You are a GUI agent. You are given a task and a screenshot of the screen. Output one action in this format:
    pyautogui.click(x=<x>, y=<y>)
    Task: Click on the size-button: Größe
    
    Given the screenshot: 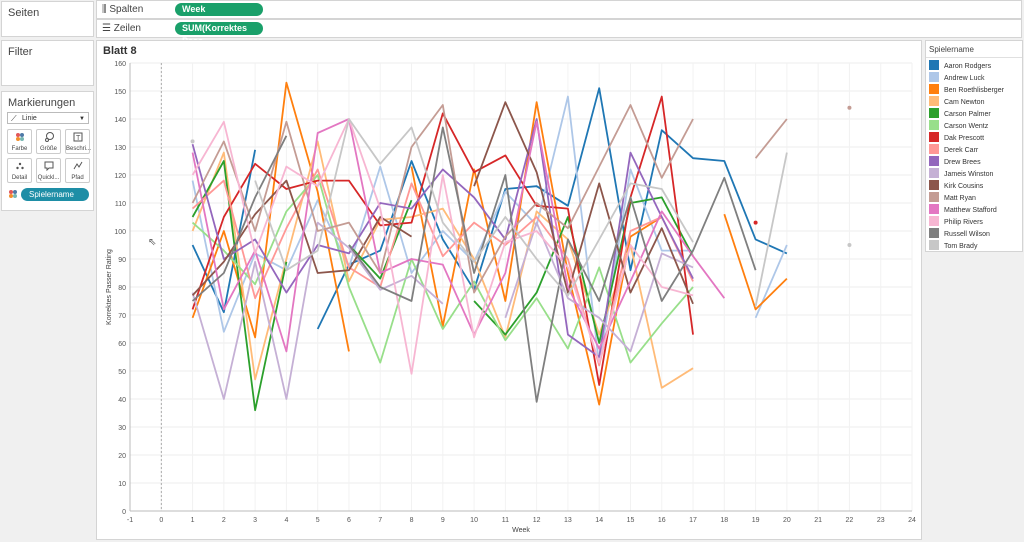 What is the action you would take?
    pyautogui.click(x=48, y=141)
    